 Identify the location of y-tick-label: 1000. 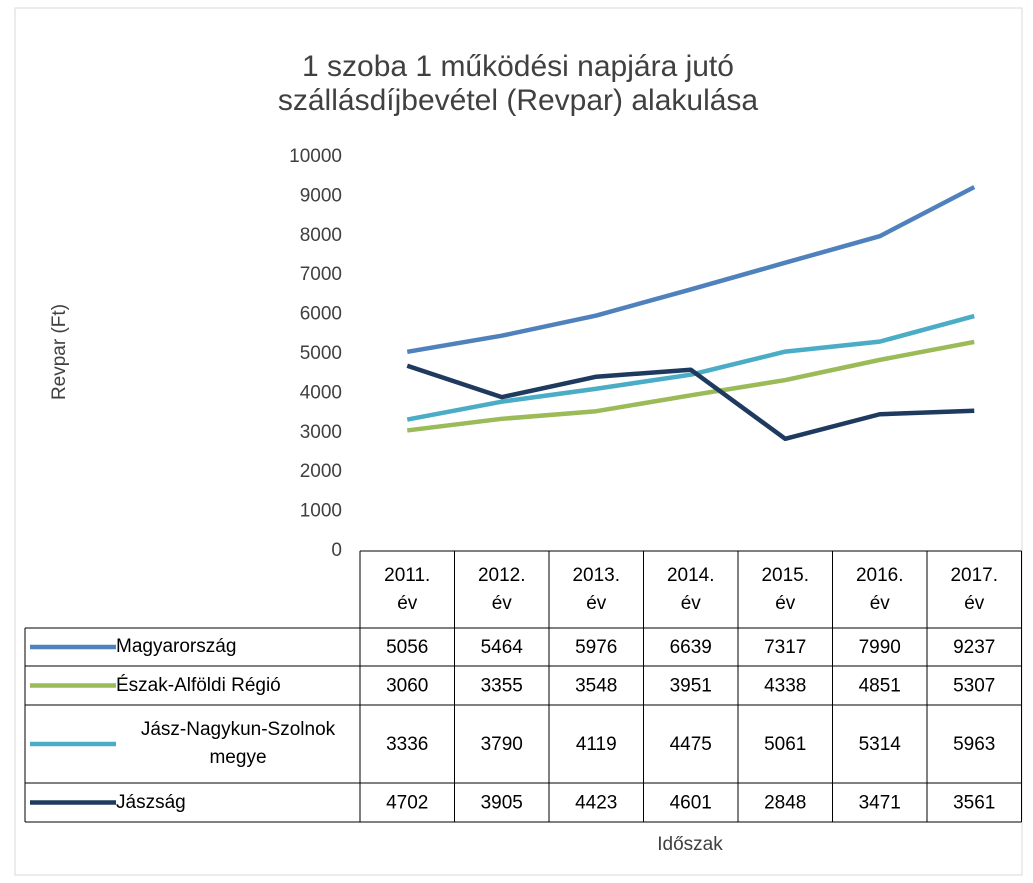
(321, 511).